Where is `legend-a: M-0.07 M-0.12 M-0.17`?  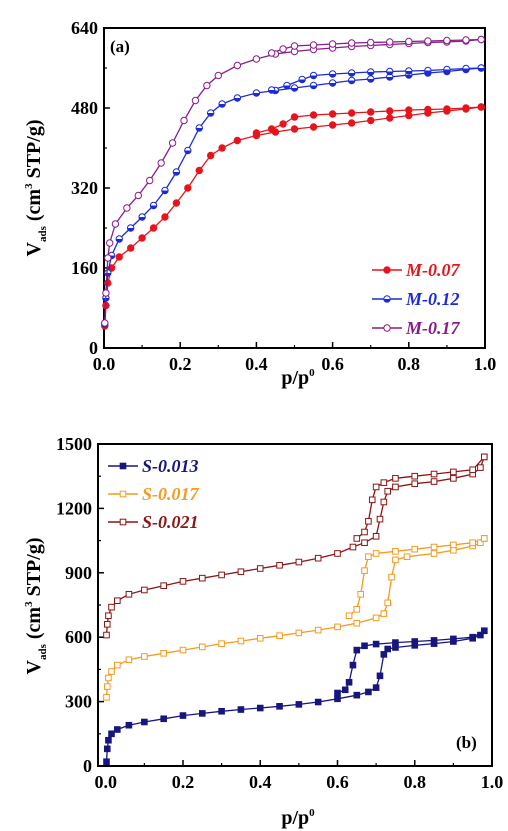
legend-a: M-0.07 M-0.12 M-0.17 is located at coordinates (416, 299).